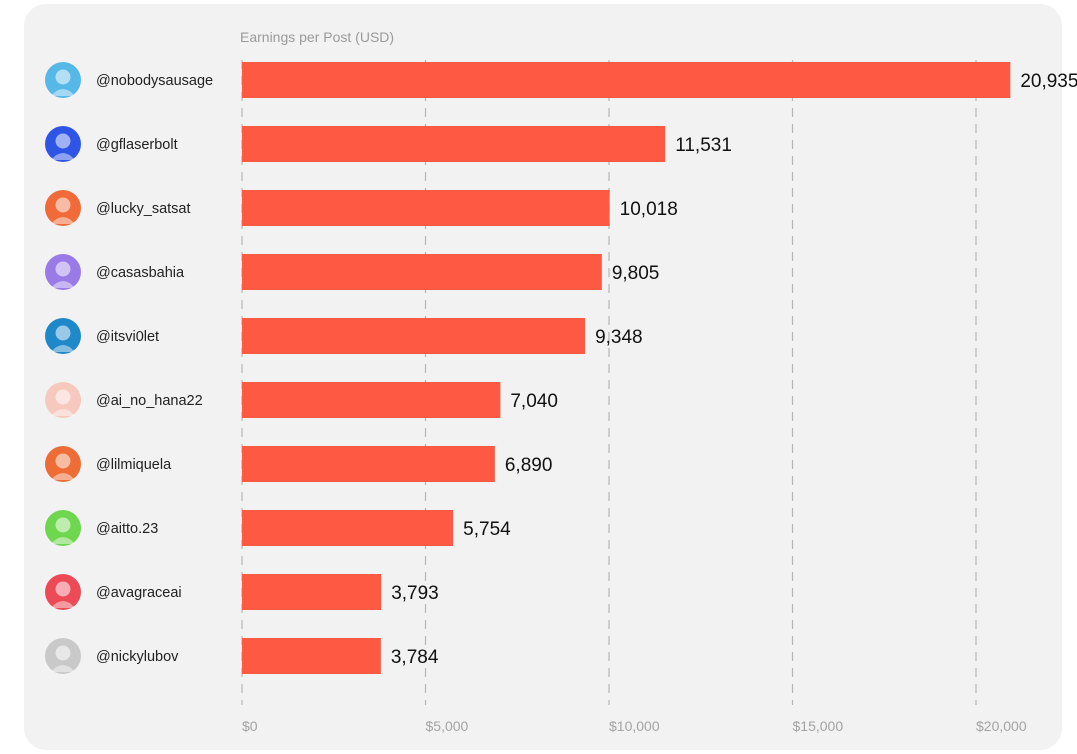 This screenshot has width=1077, height=754. I want to click on x-tick-label: $5,000, so click(447, 726).